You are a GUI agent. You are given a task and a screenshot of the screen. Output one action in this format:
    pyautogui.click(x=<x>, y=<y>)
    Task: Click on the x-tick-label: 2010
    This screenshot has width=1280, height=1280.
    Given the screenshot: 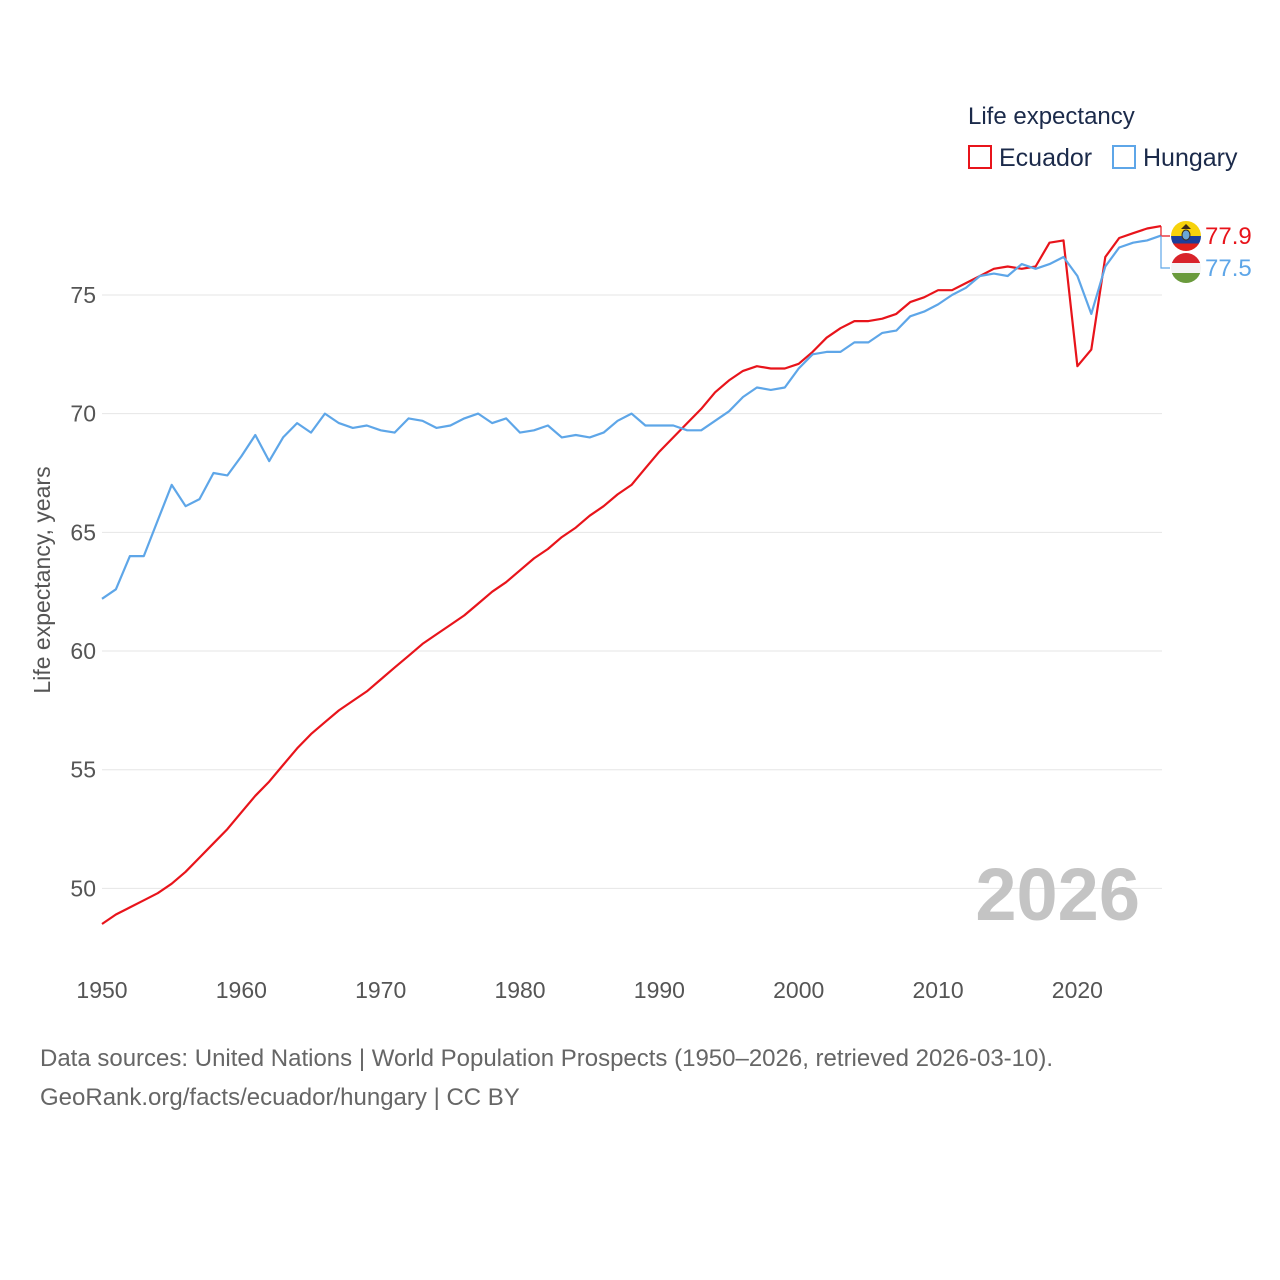 What is the action you would take?
    pyautogui.click(x=937, y=990)
    